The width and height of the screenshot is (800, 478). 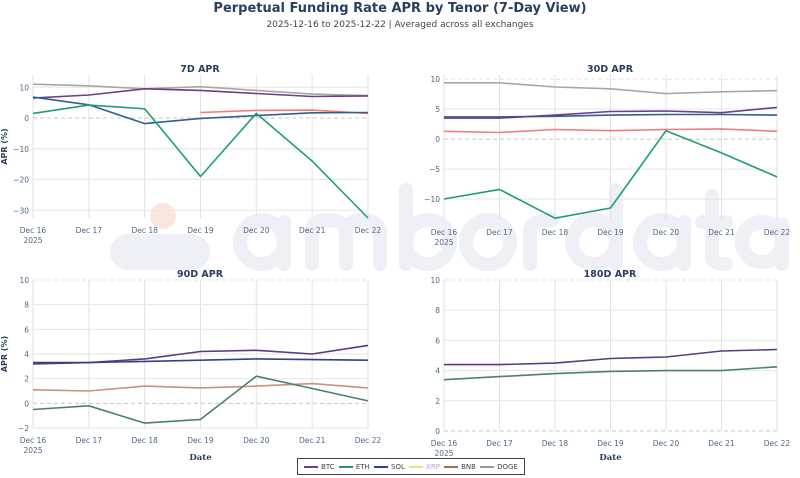 I want to click on legend: BTC ETH SOL XRP BNB DOGE, so click(x=411, y=466).